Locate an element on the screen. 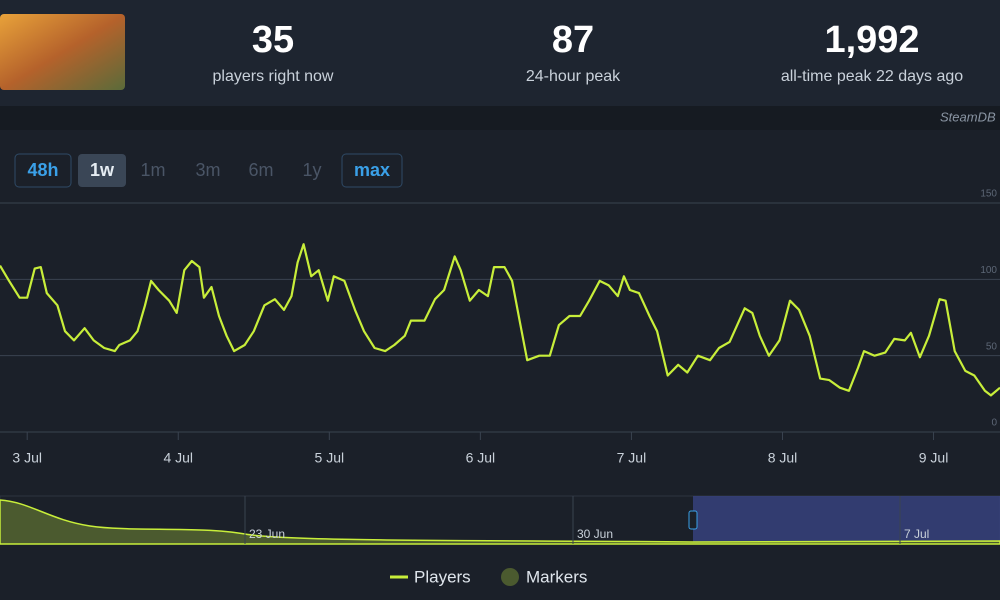  navigator-label: 7 Jul is located at coordinates (916, 534).